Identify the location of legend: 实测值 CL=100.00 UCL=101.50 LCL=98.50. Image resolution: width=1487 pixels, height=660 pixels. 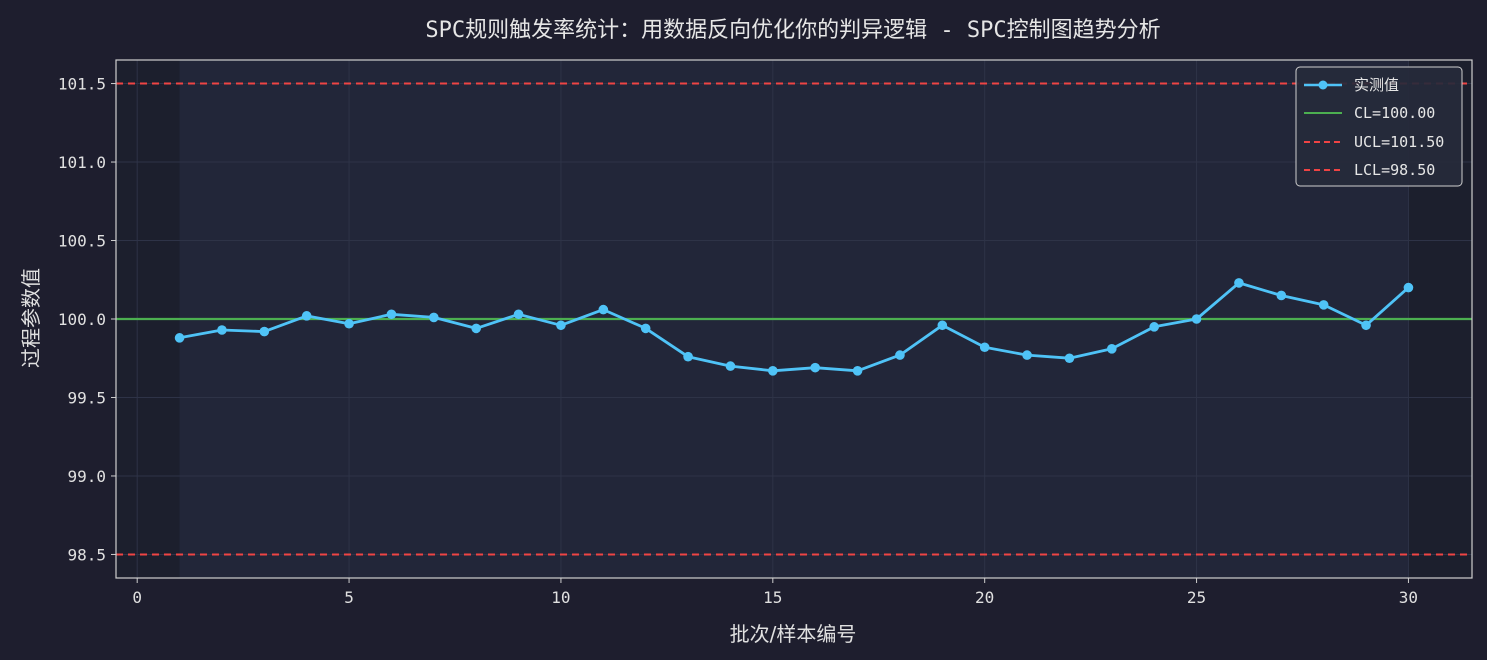
(1379, 126).